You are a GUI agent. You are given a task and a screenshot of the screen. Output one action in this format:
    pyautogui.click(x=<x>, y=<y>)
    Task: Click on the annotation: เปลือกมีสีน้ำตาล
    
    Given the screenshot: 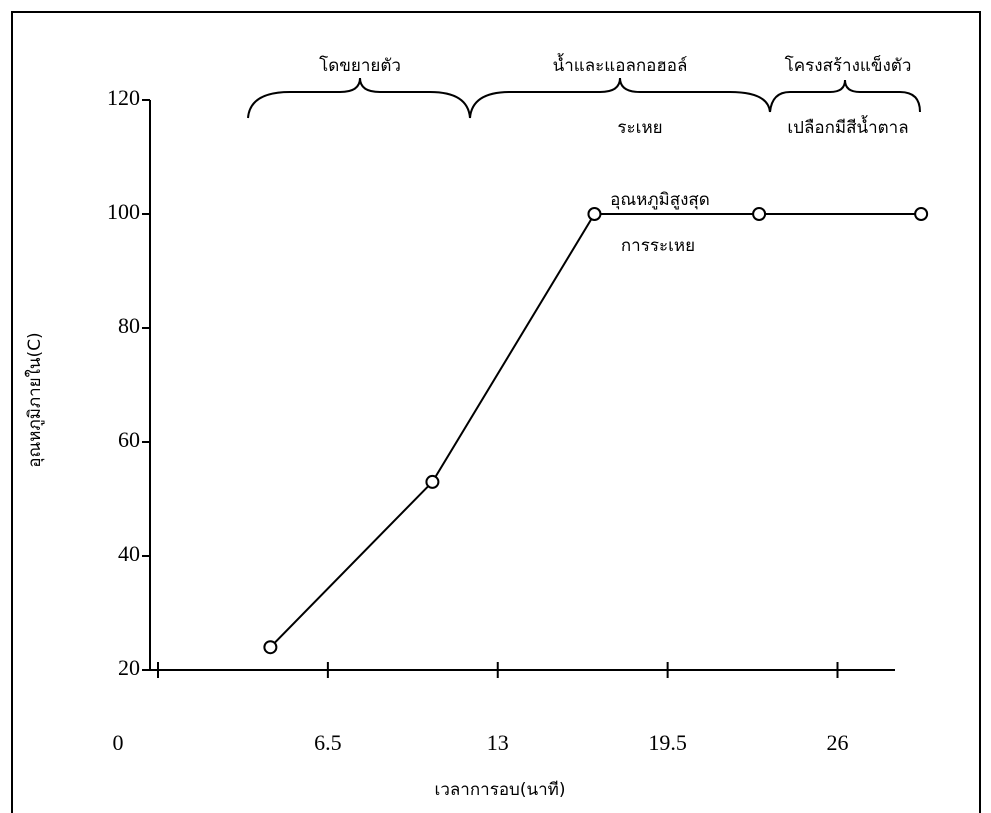 What is the action you would take?
    pyautogui.click(x=847, y=126)
    